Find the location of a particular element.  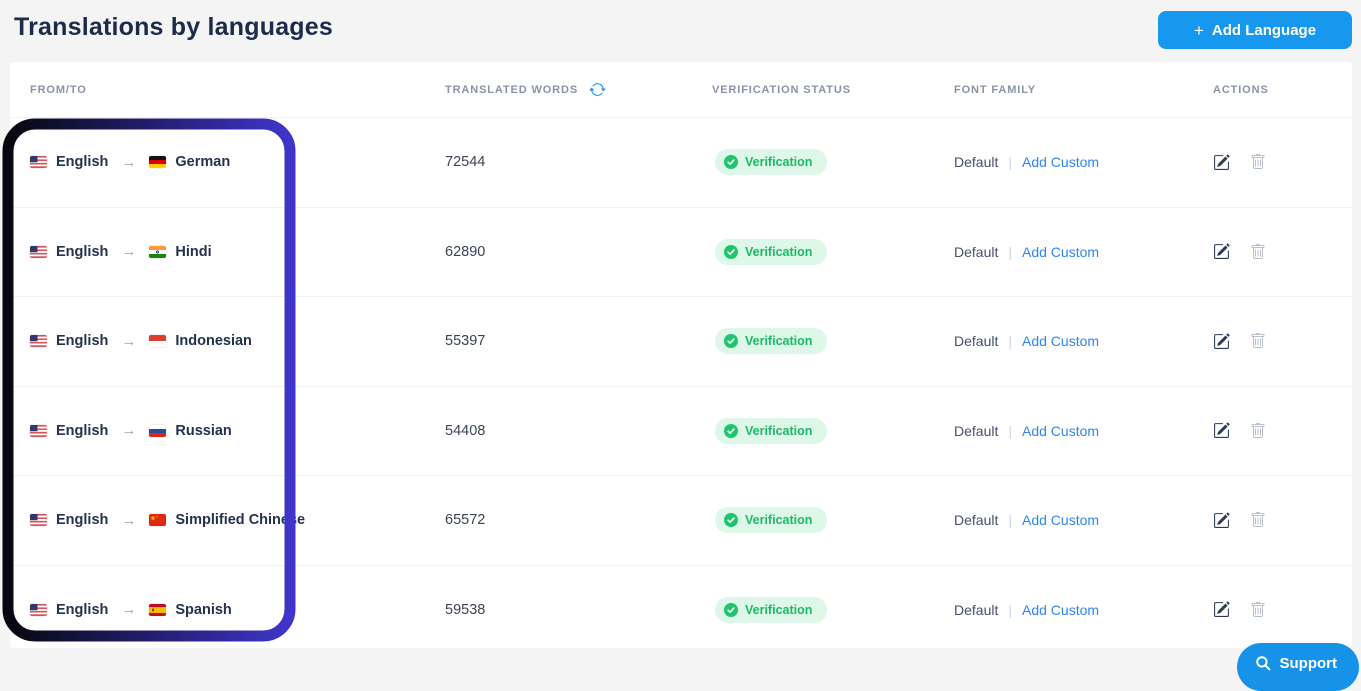

language-pair-cell: English → Indonesian is located at coordinates (237, 341).